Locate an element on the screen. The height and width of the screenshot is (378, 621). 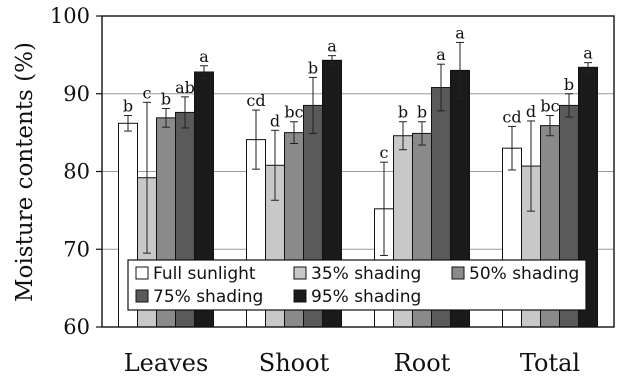
y-tick-label: 90 is located at coordinates (76, 94).